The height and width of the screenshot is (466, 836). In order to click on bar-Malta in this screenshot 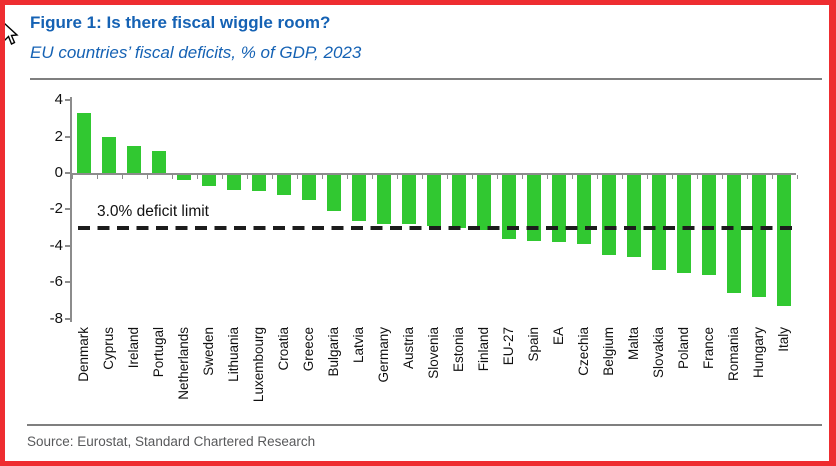, I will do `click(634, 216)`.